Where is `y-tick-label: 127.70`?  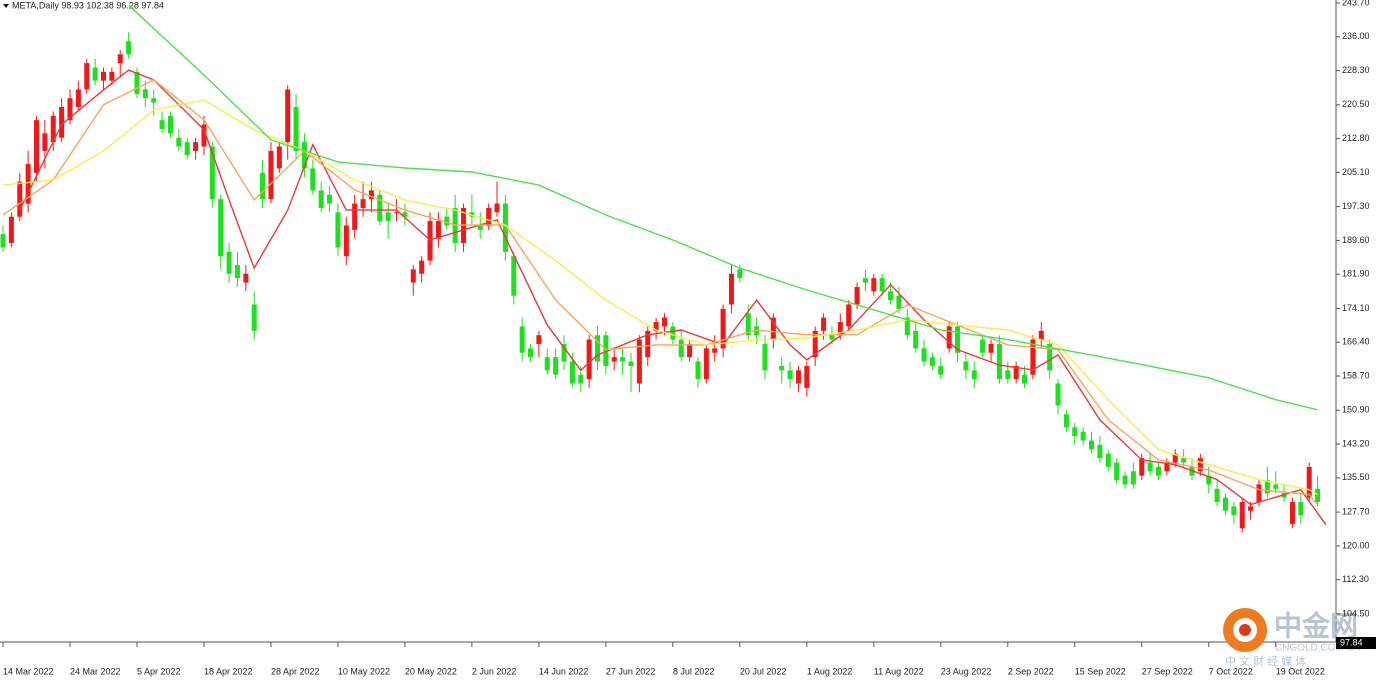
y-tick-label: 127.70 is located at coordinates (1356, 511).